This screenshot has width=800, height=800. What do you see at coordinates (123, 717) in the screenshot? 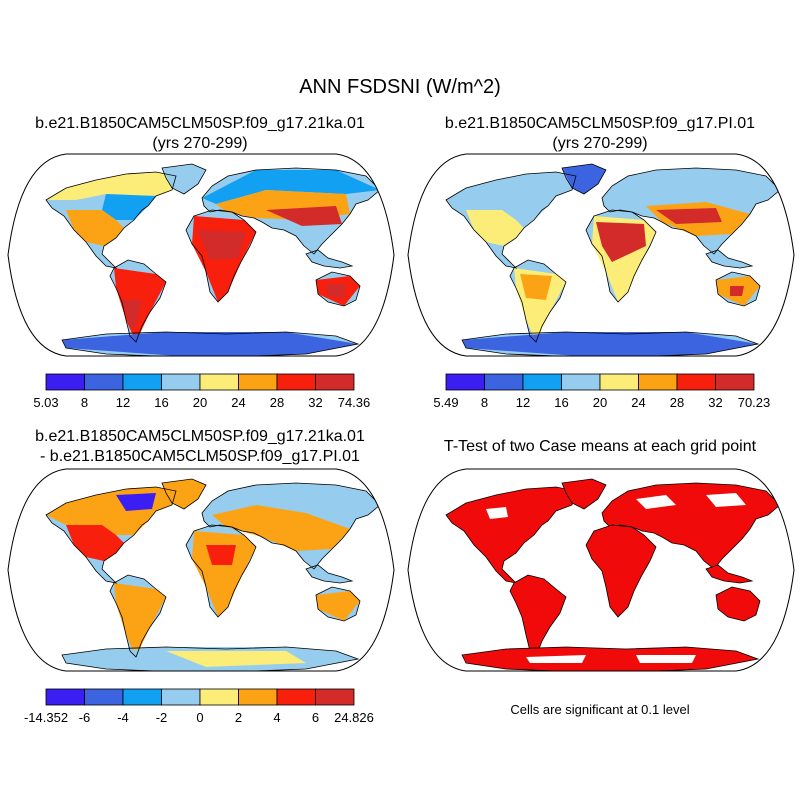
I see `colorbar-difference-tick-label: -4` at bounding box center [123, 717].